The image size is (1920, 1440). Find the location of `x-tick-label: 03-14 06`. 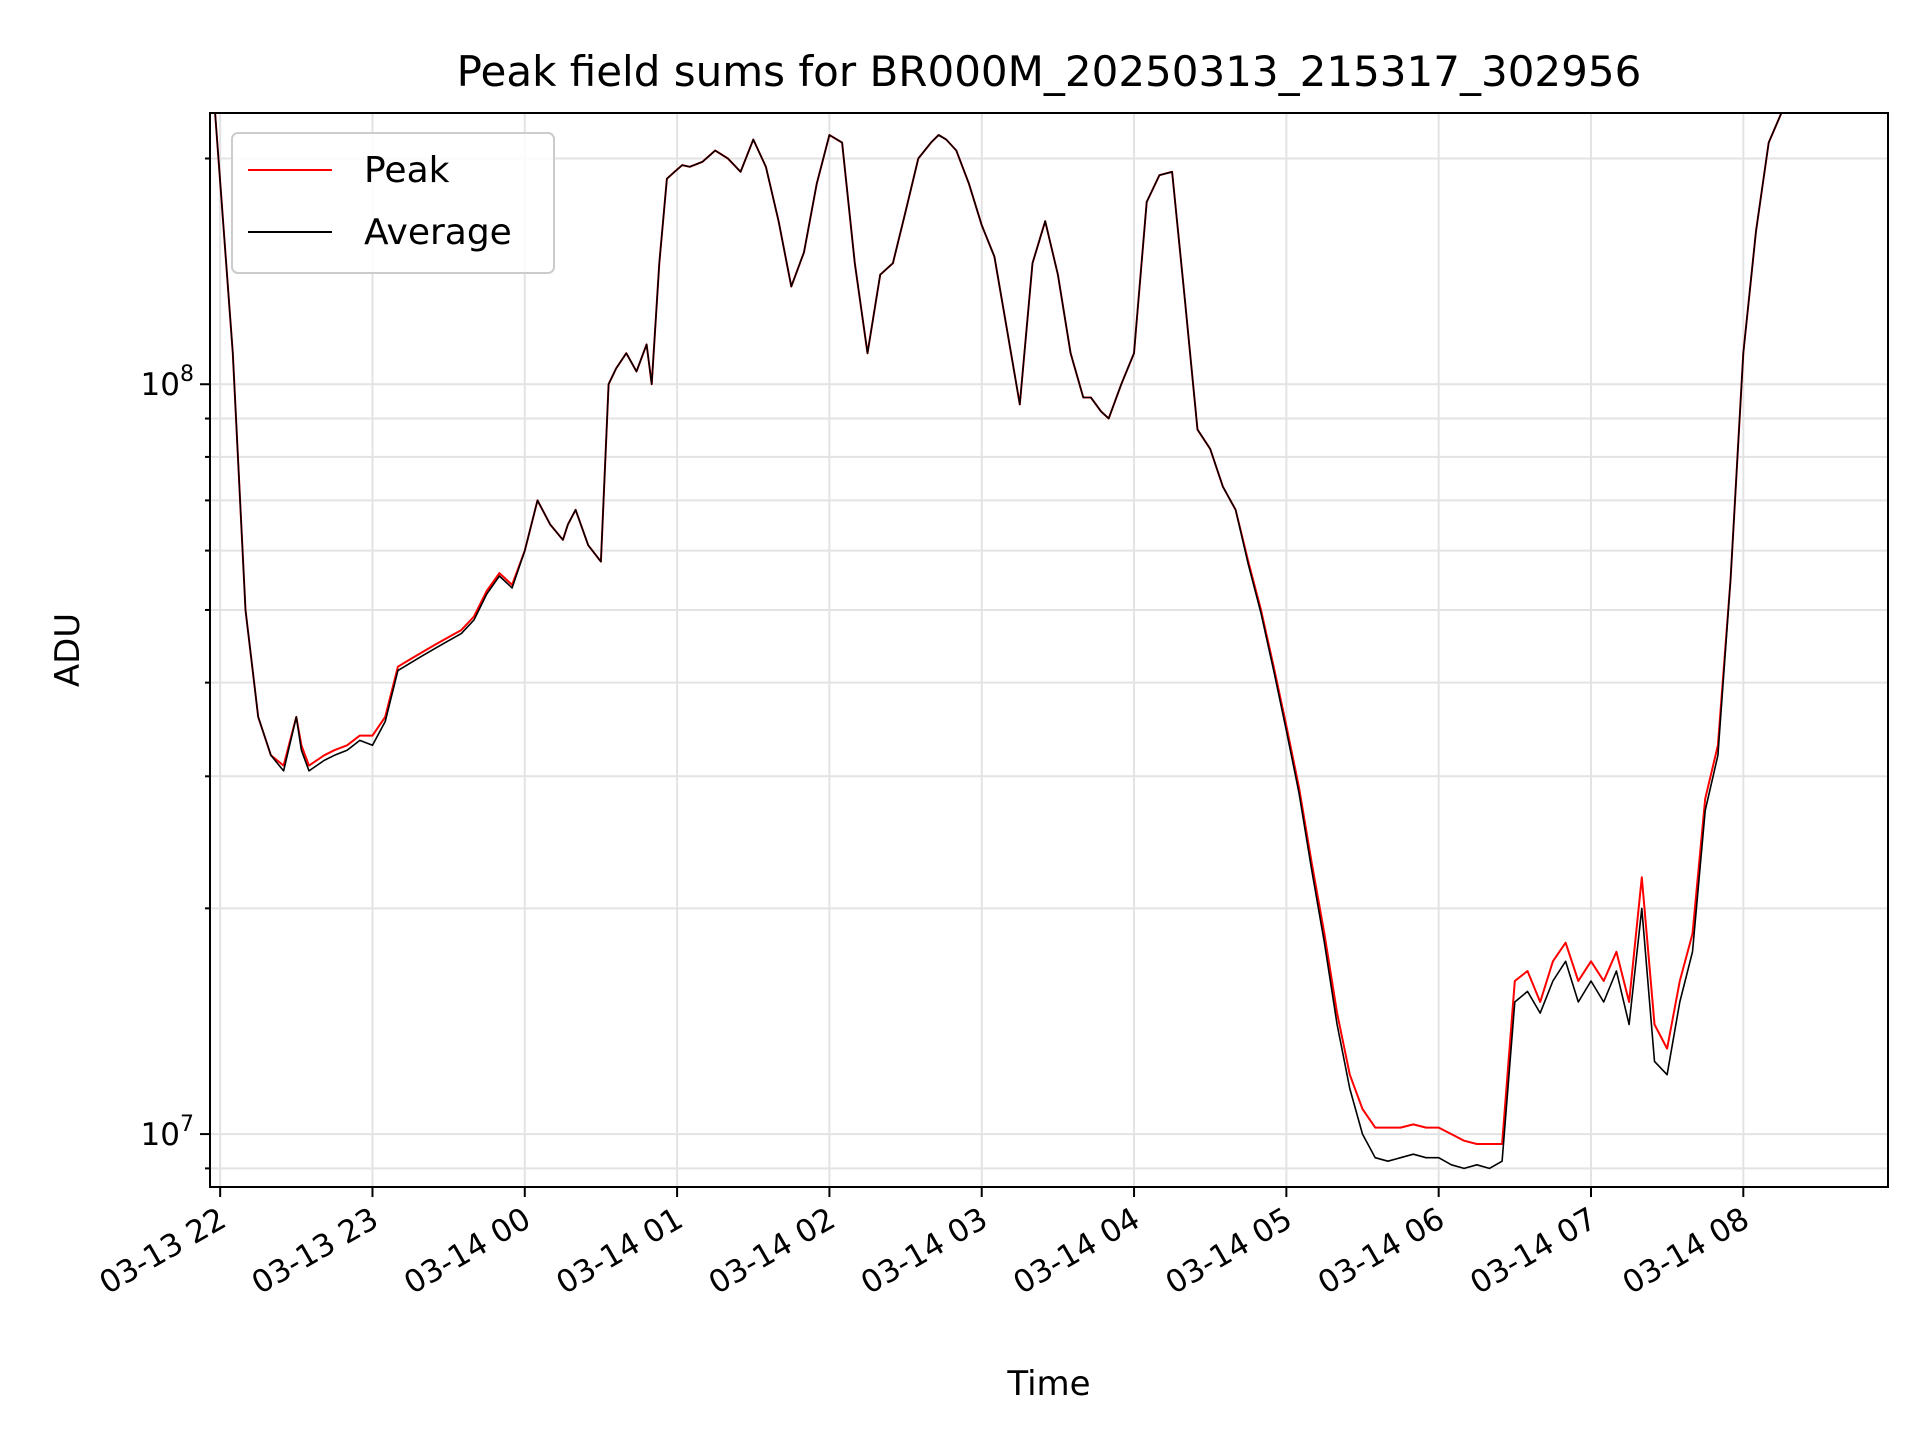

x-tick-label: 03-14 06 is located at coordinates (1381, 1251).